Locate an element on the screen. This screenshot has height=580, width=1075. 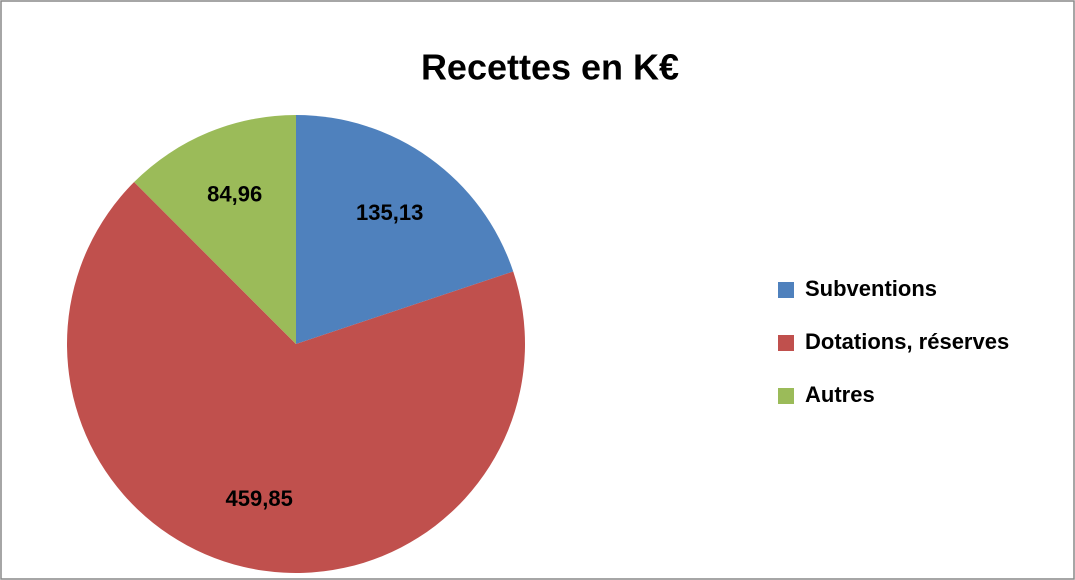
legend-label: Autres is located at coordinates (840, 394).